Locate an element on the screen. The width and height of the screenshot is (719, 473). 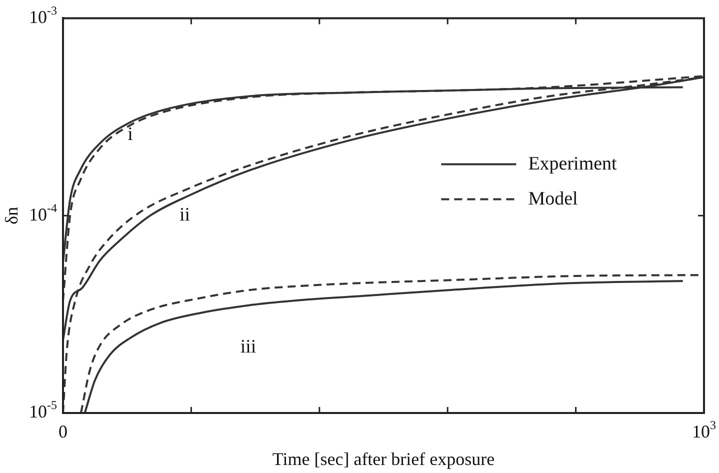
x-axis-title: Time [sec] after brief exposure is located at coordinates (383, 458).